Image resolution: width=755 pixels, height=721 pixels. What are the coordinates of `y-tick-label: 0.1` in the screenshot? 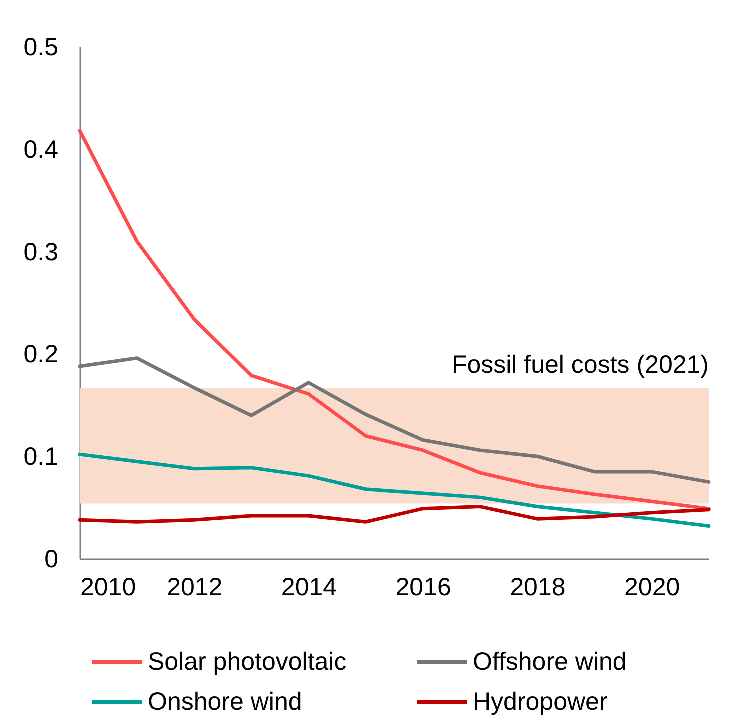 It's located at (41, 457).